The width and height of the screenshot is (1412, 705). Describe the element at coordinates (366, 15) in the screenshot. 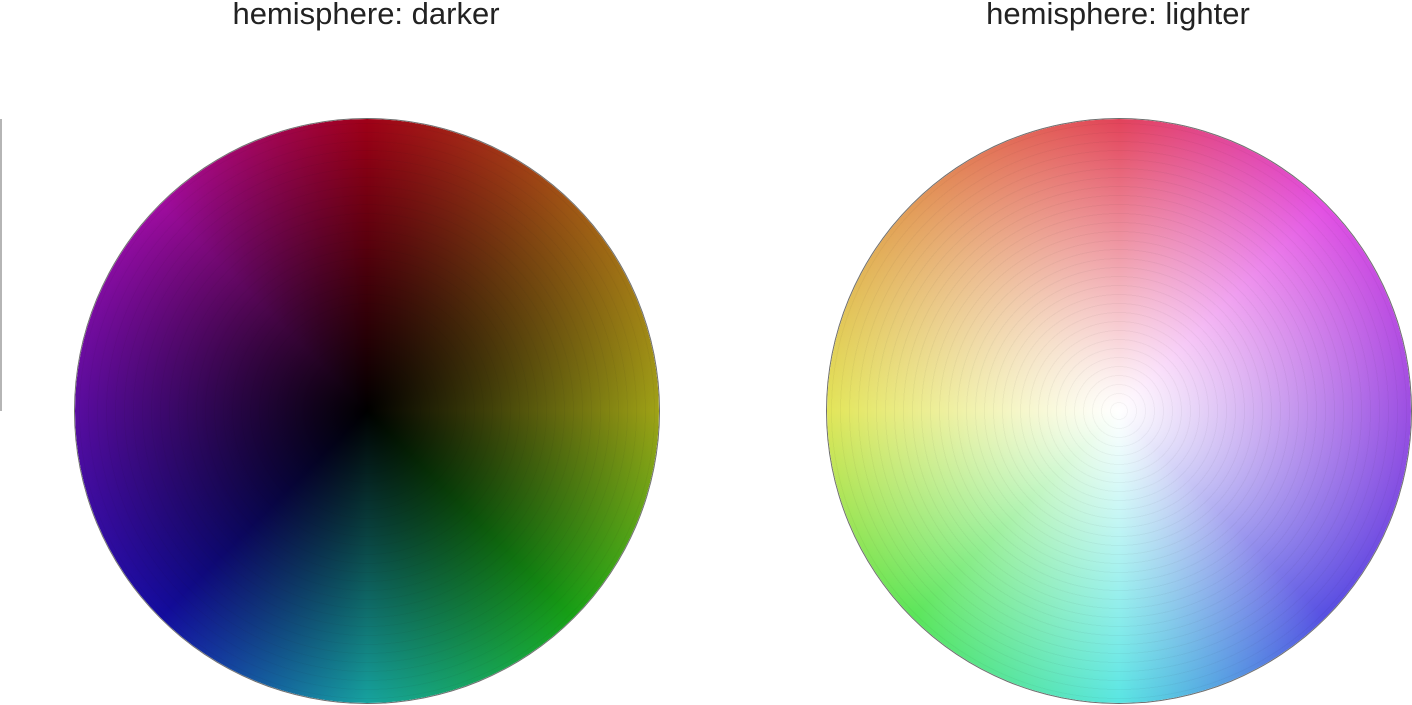

I see `panel-title-darker: hemisphere: darker` at that location.